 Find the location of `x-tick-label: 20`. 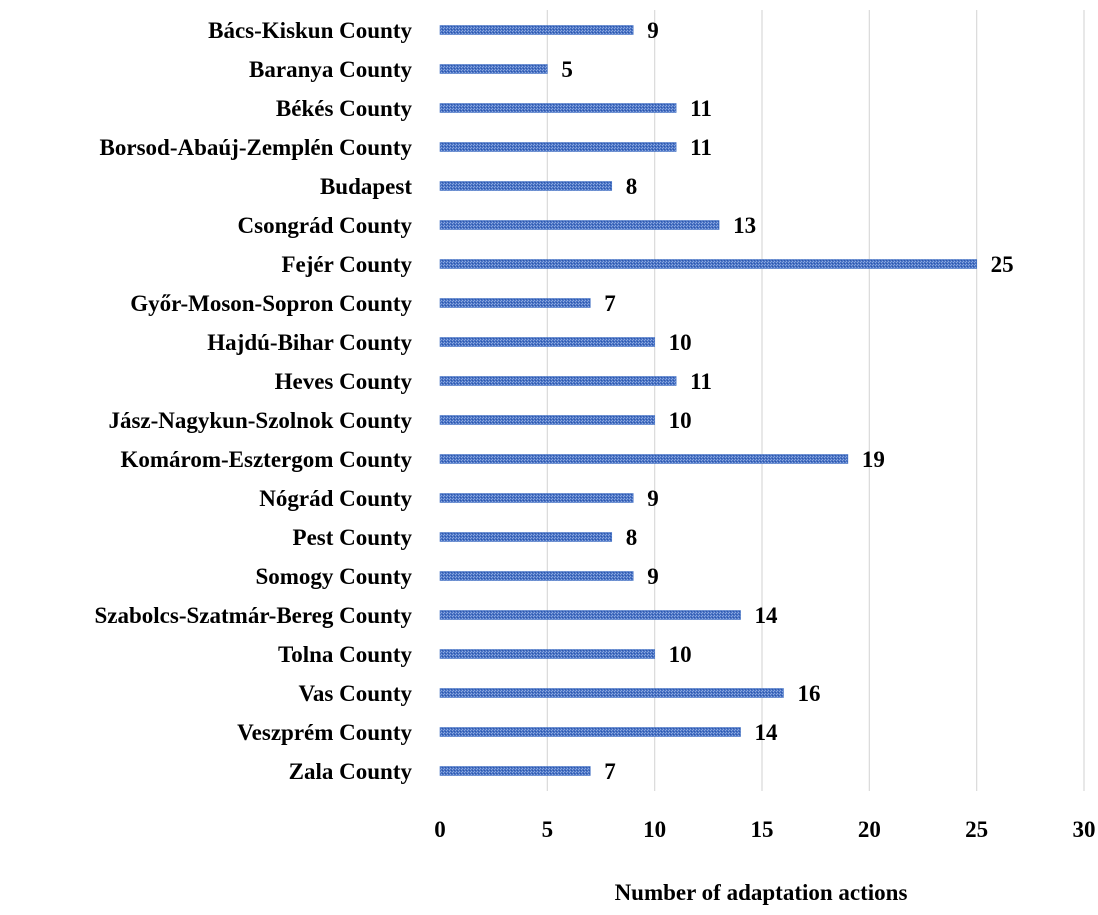

x-tick-label: 20 is located at coordinates (869, 829).